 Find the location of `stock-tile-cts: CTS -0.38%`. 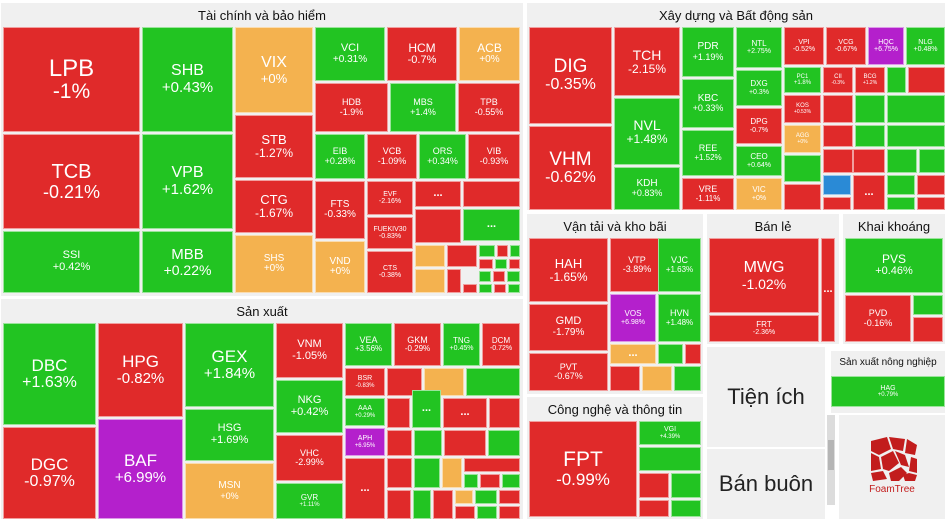

stock-tile-cts: CTS -0.38% is located at coordinates (390, 272).